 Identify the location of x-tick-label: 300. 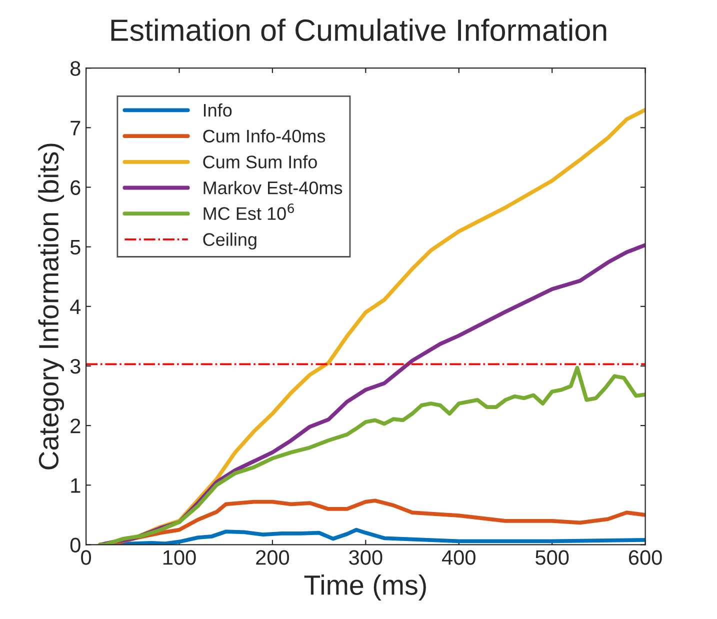
(365, 557).